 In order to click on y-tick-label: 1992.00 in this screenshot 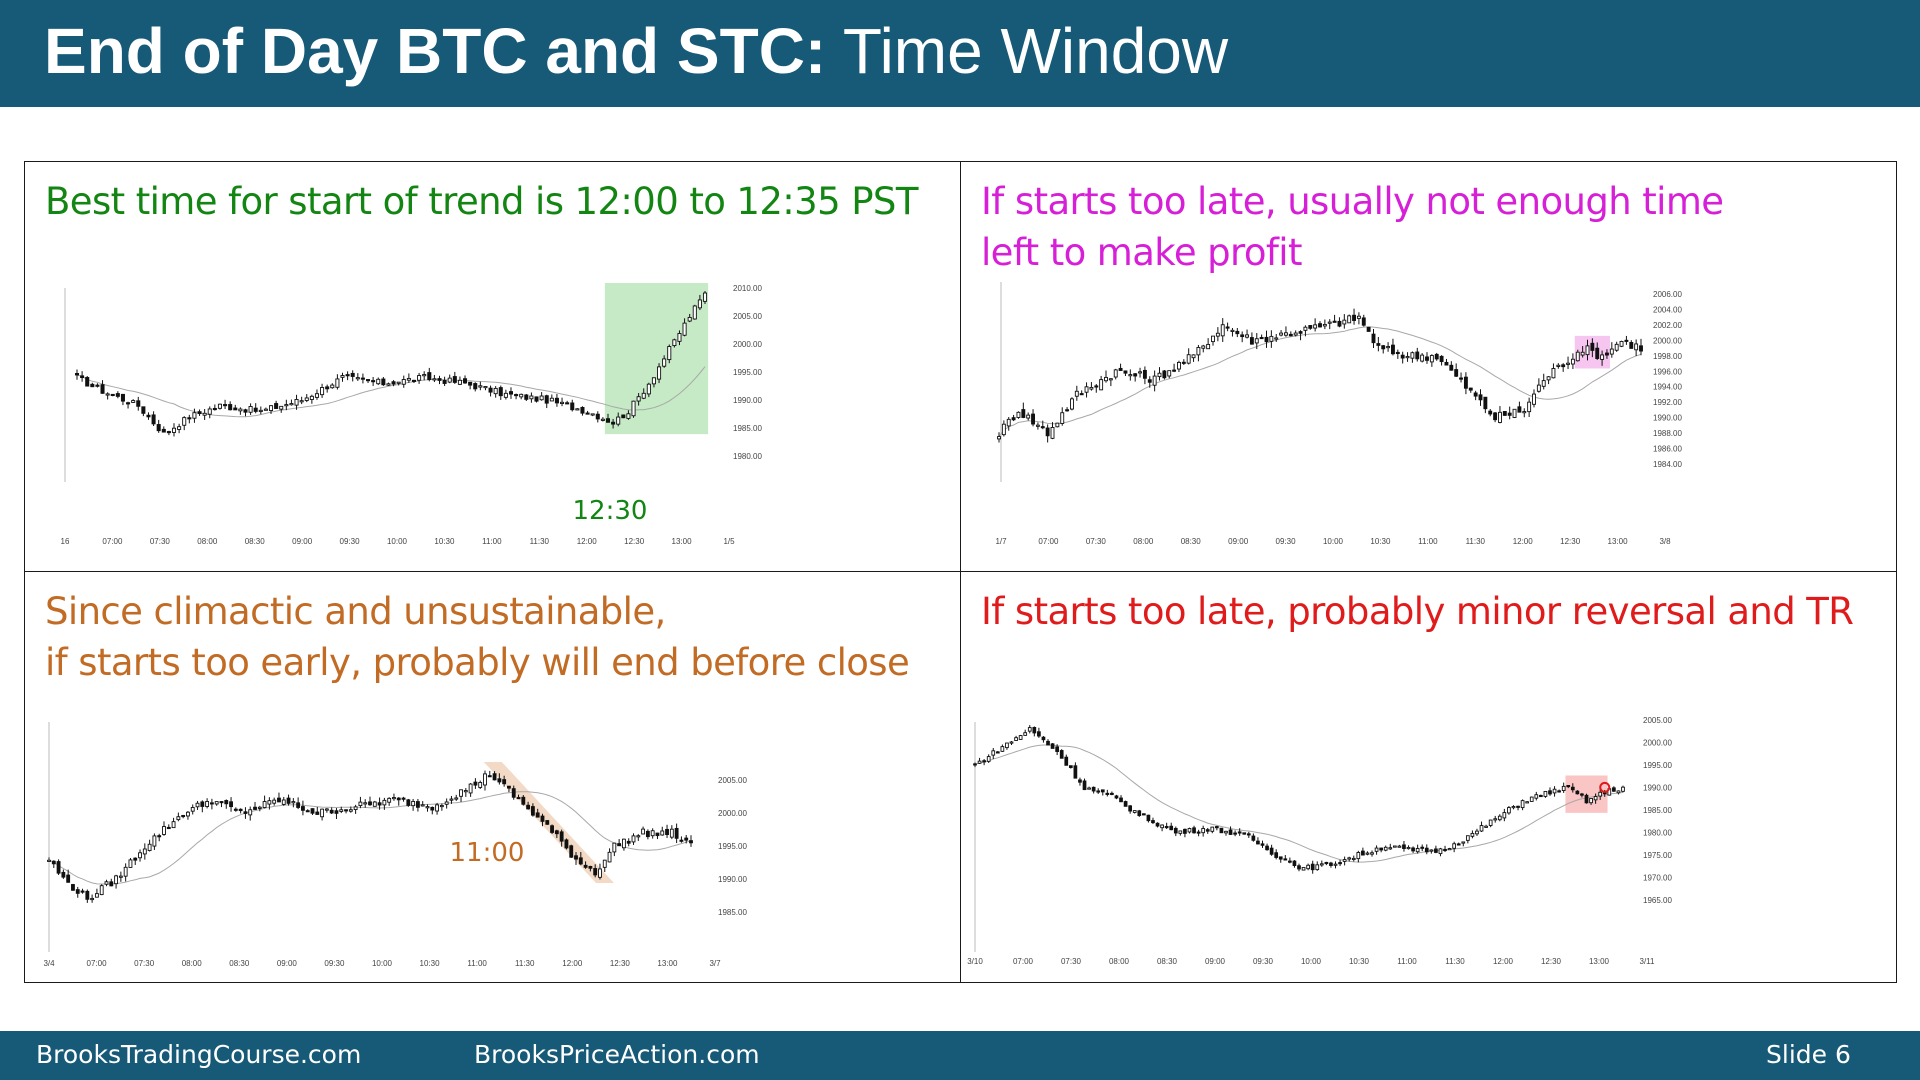, I will do `click(1667, 402)`.